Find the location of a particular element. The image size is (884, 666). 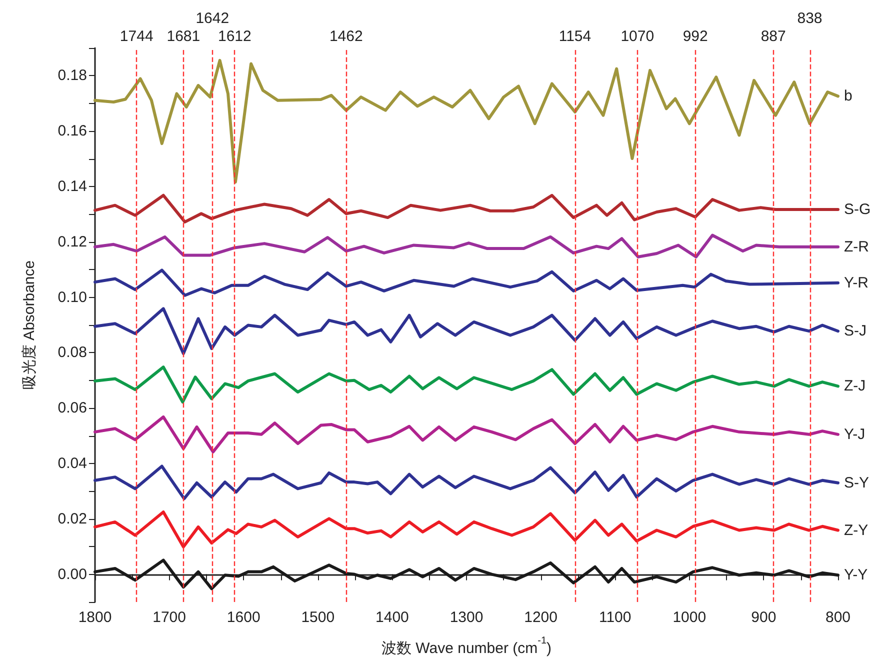

x-tick-label: 900 is located at coordinates (763, 617).